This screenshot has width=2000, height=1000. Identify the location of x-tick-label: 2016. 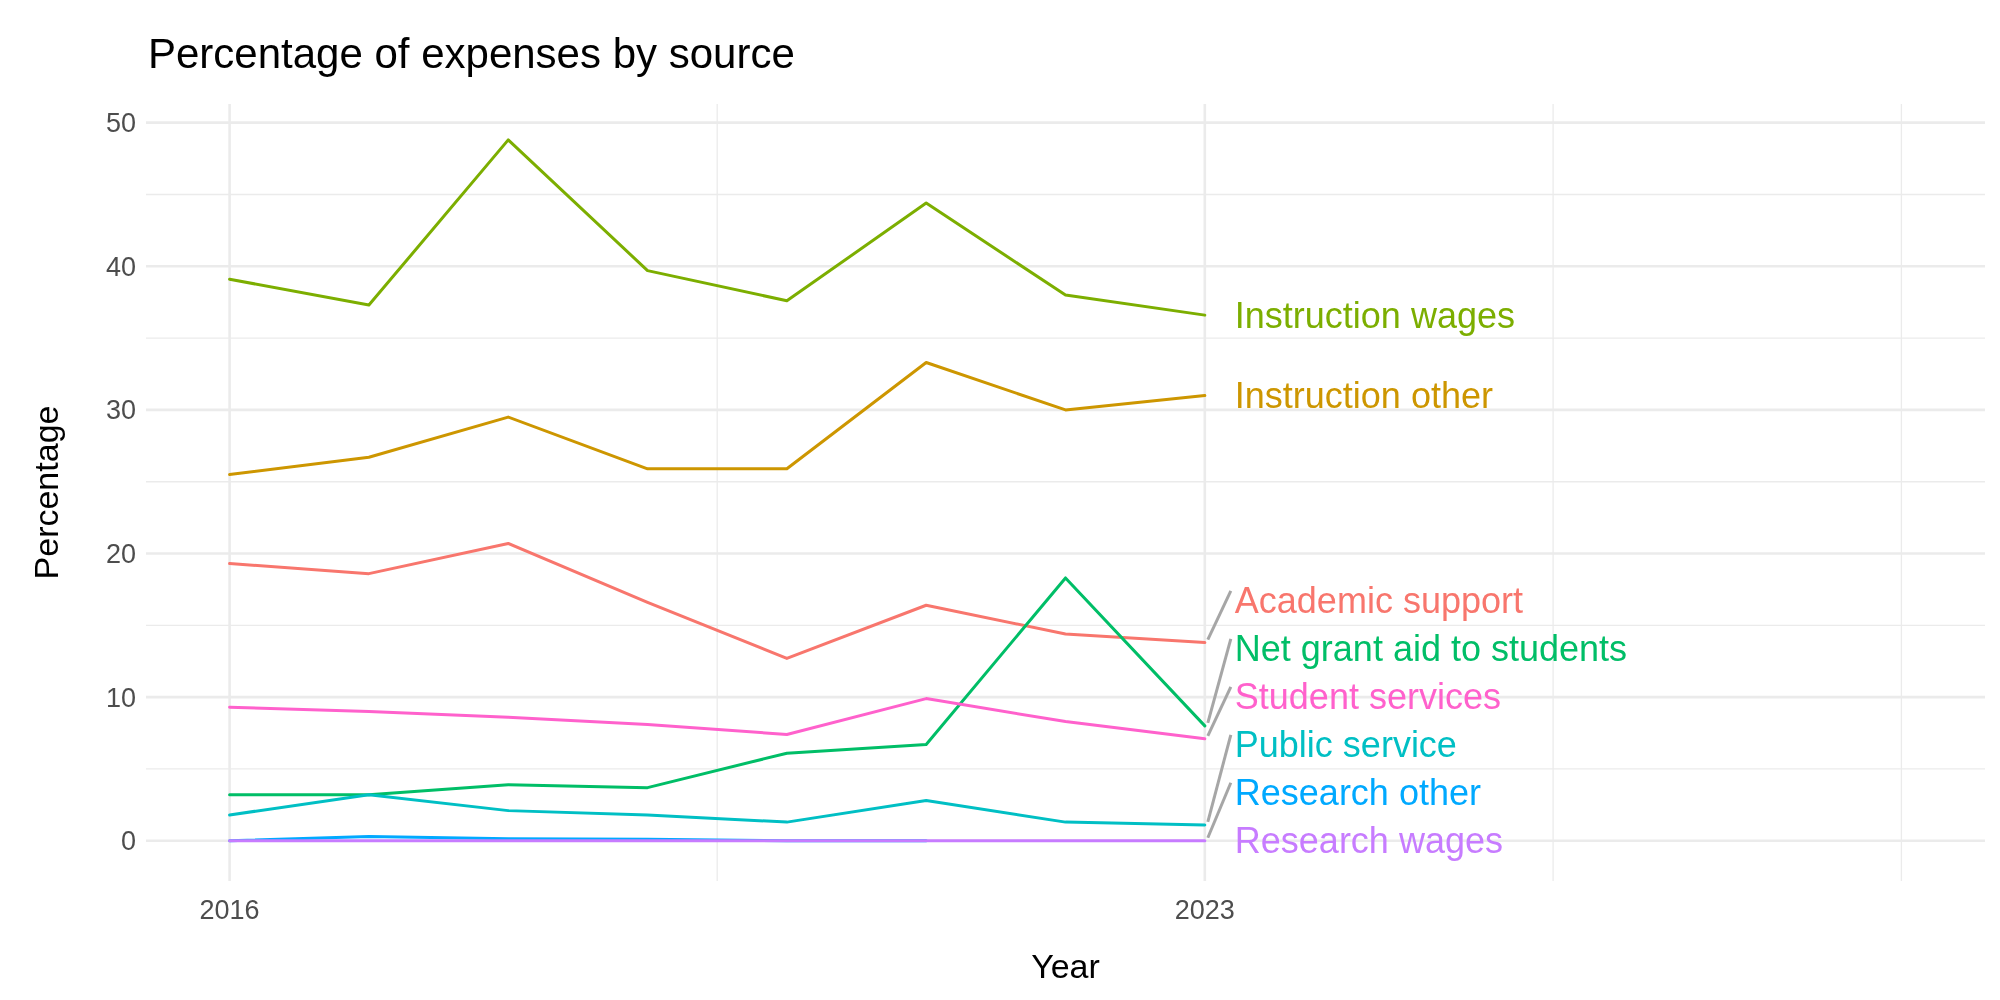
(229, 910).